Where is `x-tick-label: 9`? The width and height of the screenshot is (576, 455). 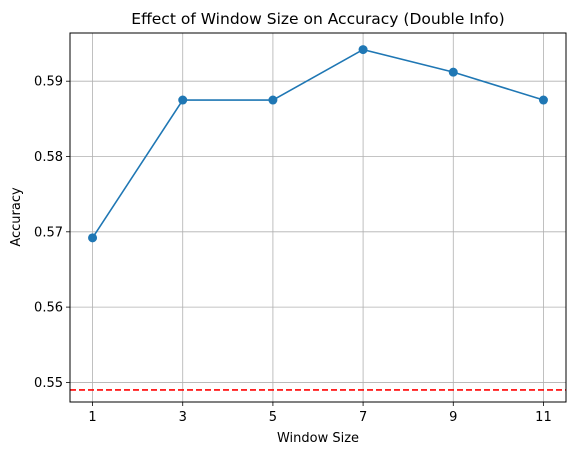
x-tick-label: 9 is located at coordinates (453, 417).